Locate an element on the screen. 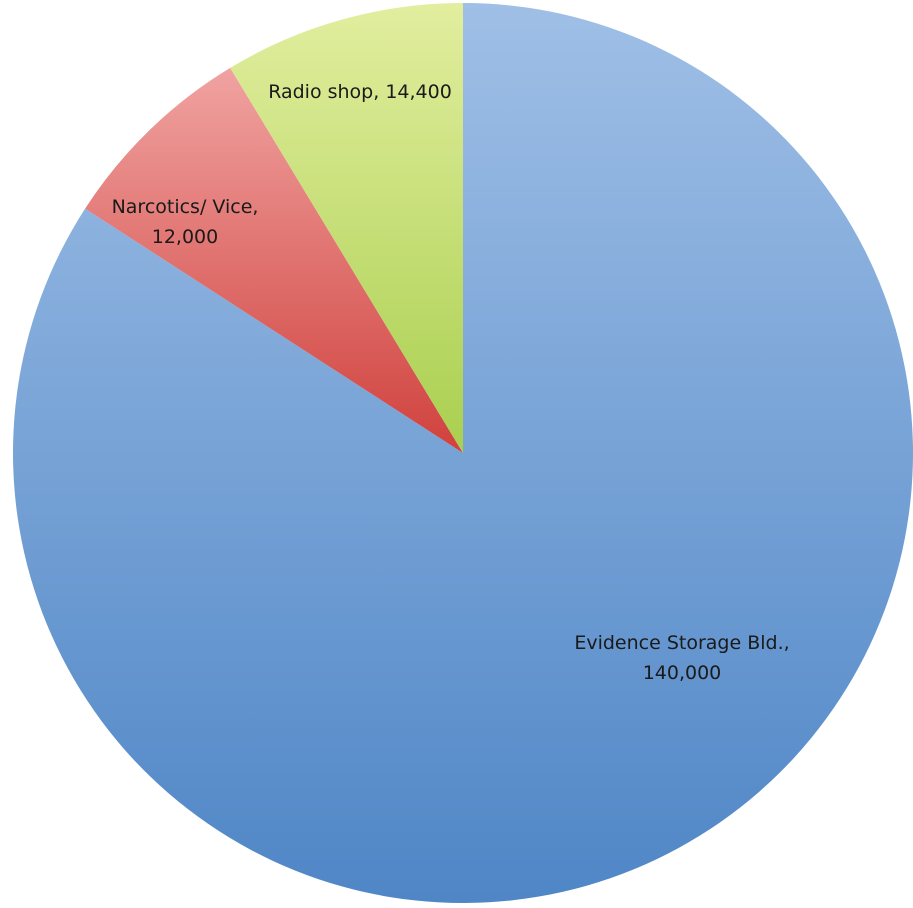 This screenshot has height=908, width=913. data-label-narcotics-vice: Narcotics/ Vice, 12,000 is located at coordinates (185, 222).